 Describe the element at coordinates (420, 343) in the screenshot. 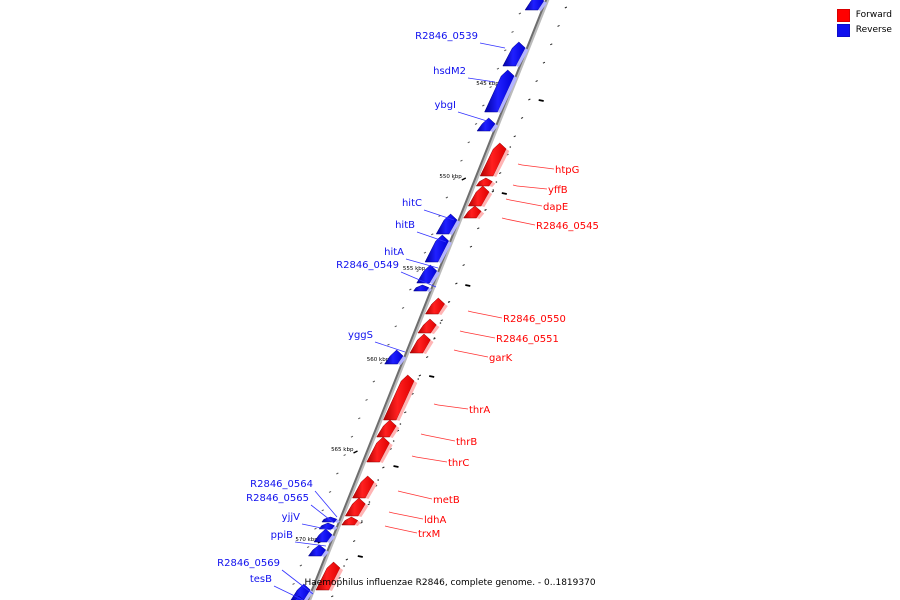

I see `gene-arrow-gark` at that location.